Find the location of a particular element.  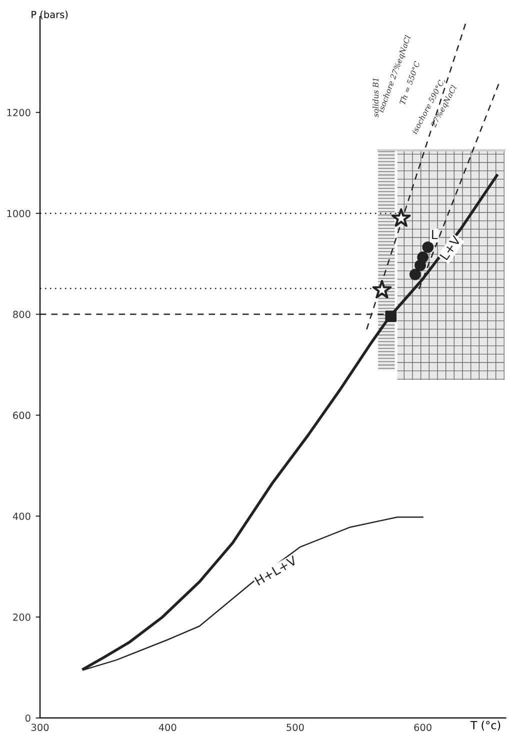

x-tick-label: 300 is located at coordinates (40, 728).